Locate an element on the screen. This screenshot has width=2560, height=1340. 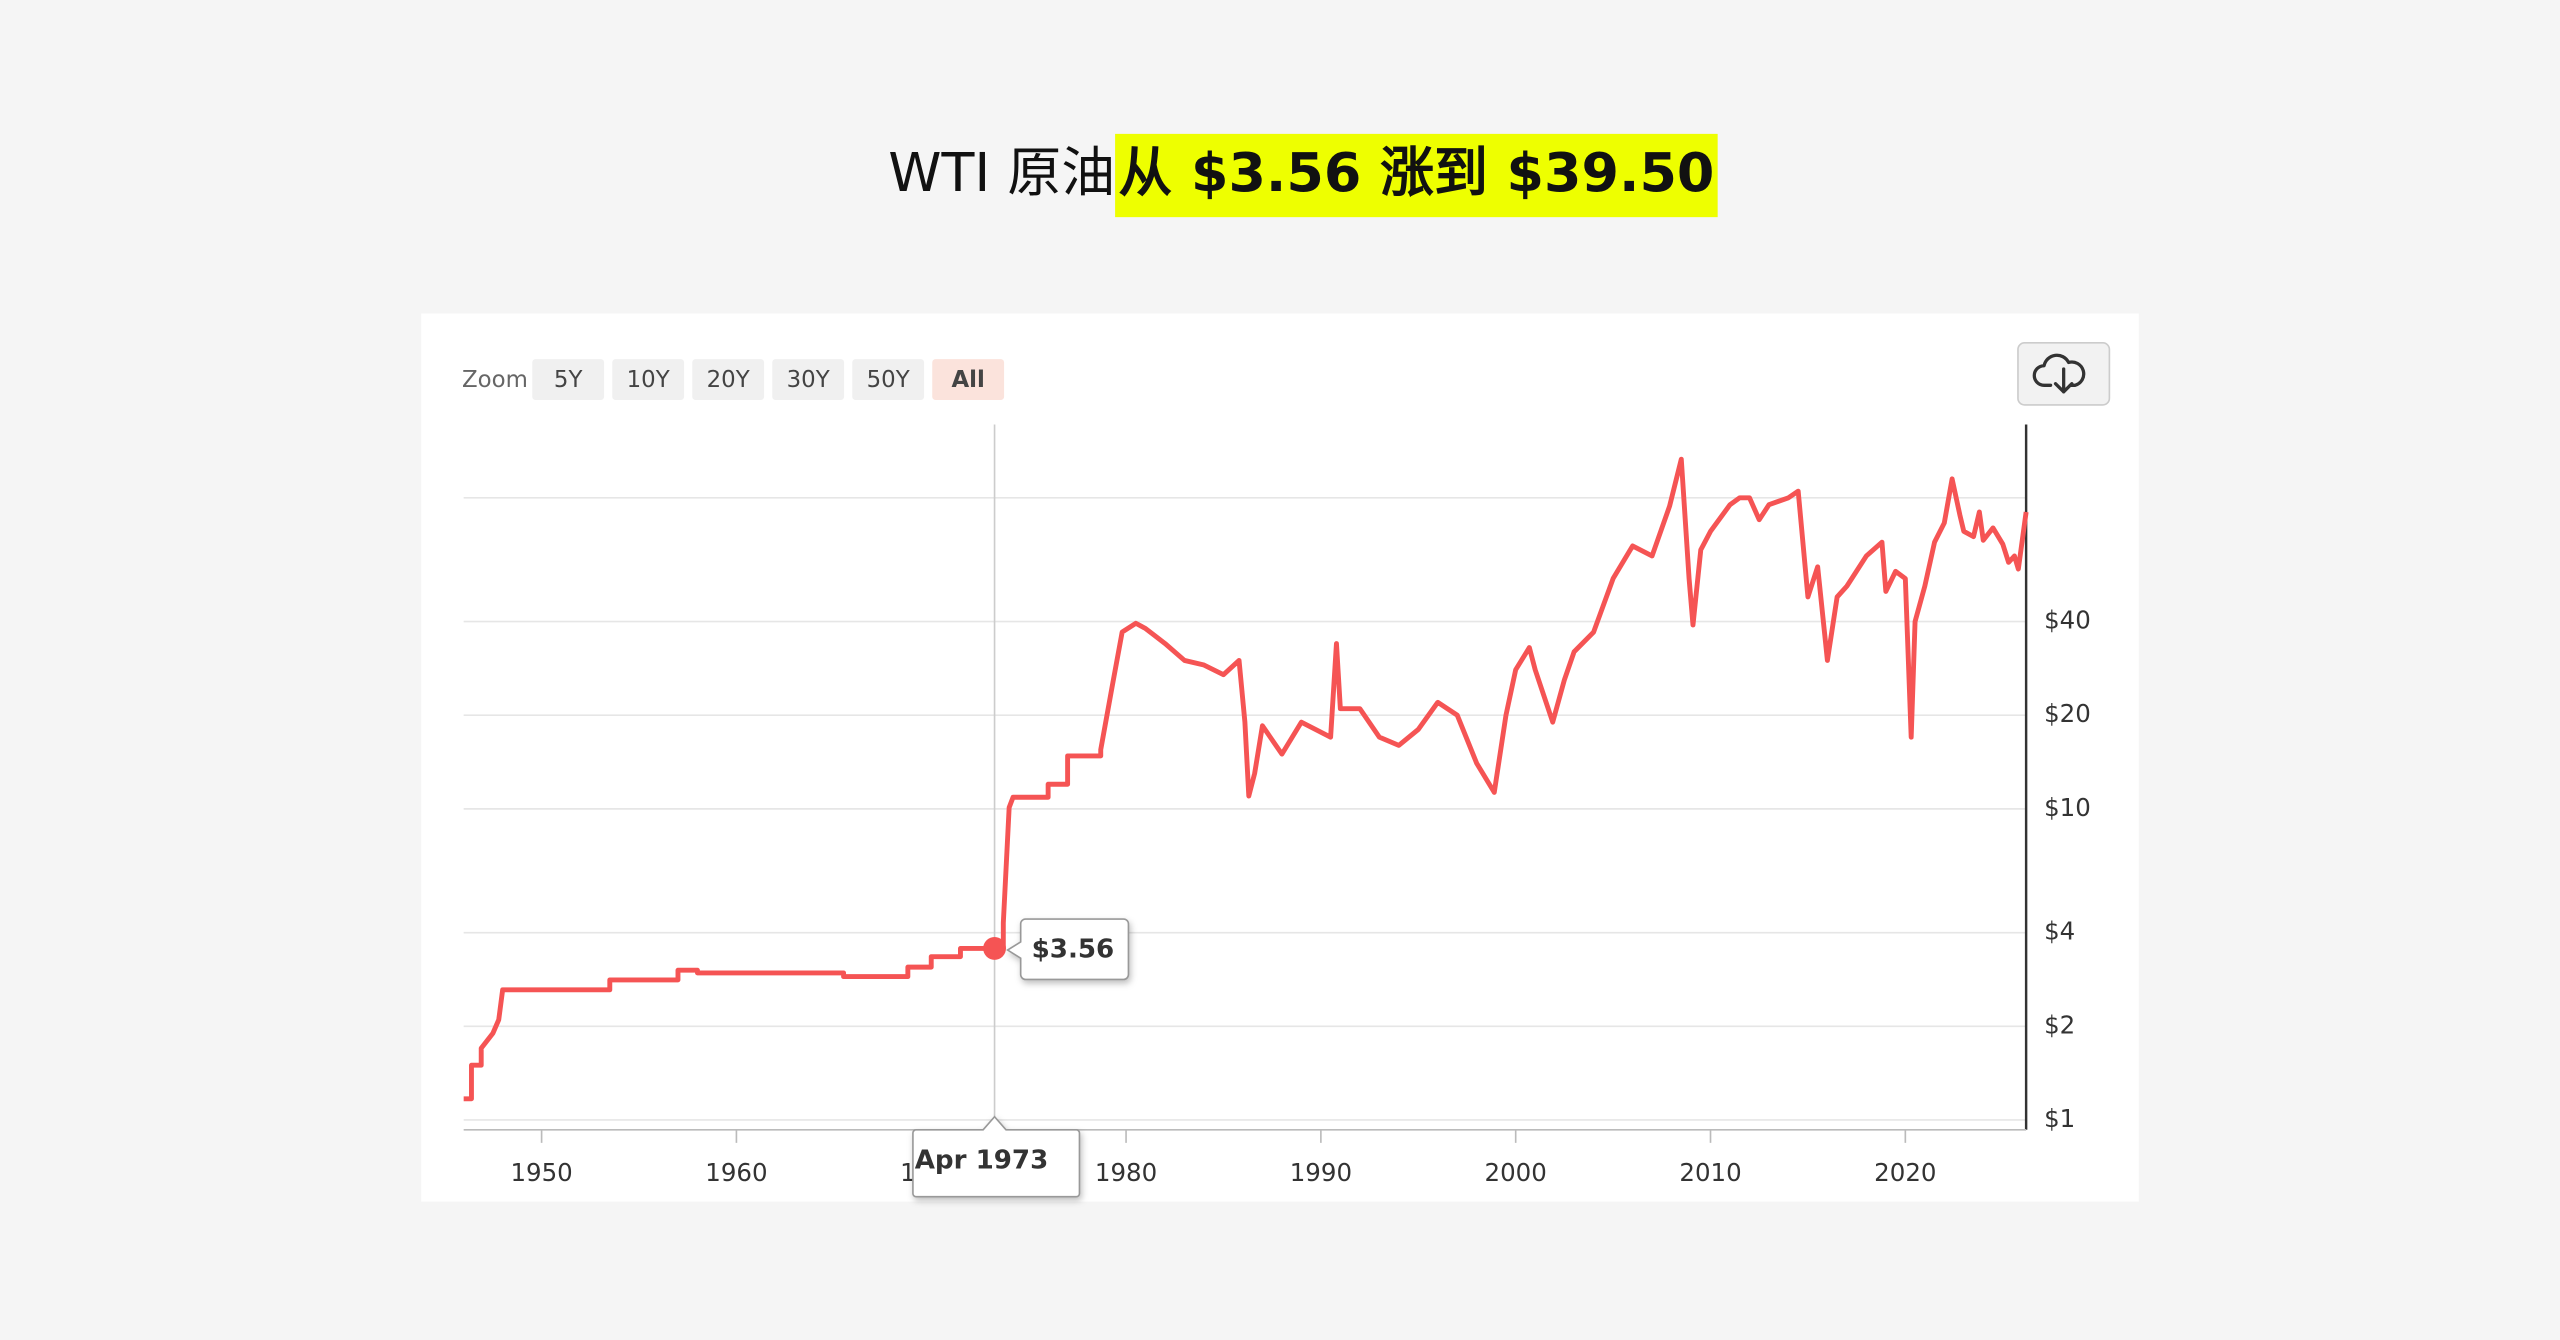
date-tooltip is located at coordinates (996, 1156).